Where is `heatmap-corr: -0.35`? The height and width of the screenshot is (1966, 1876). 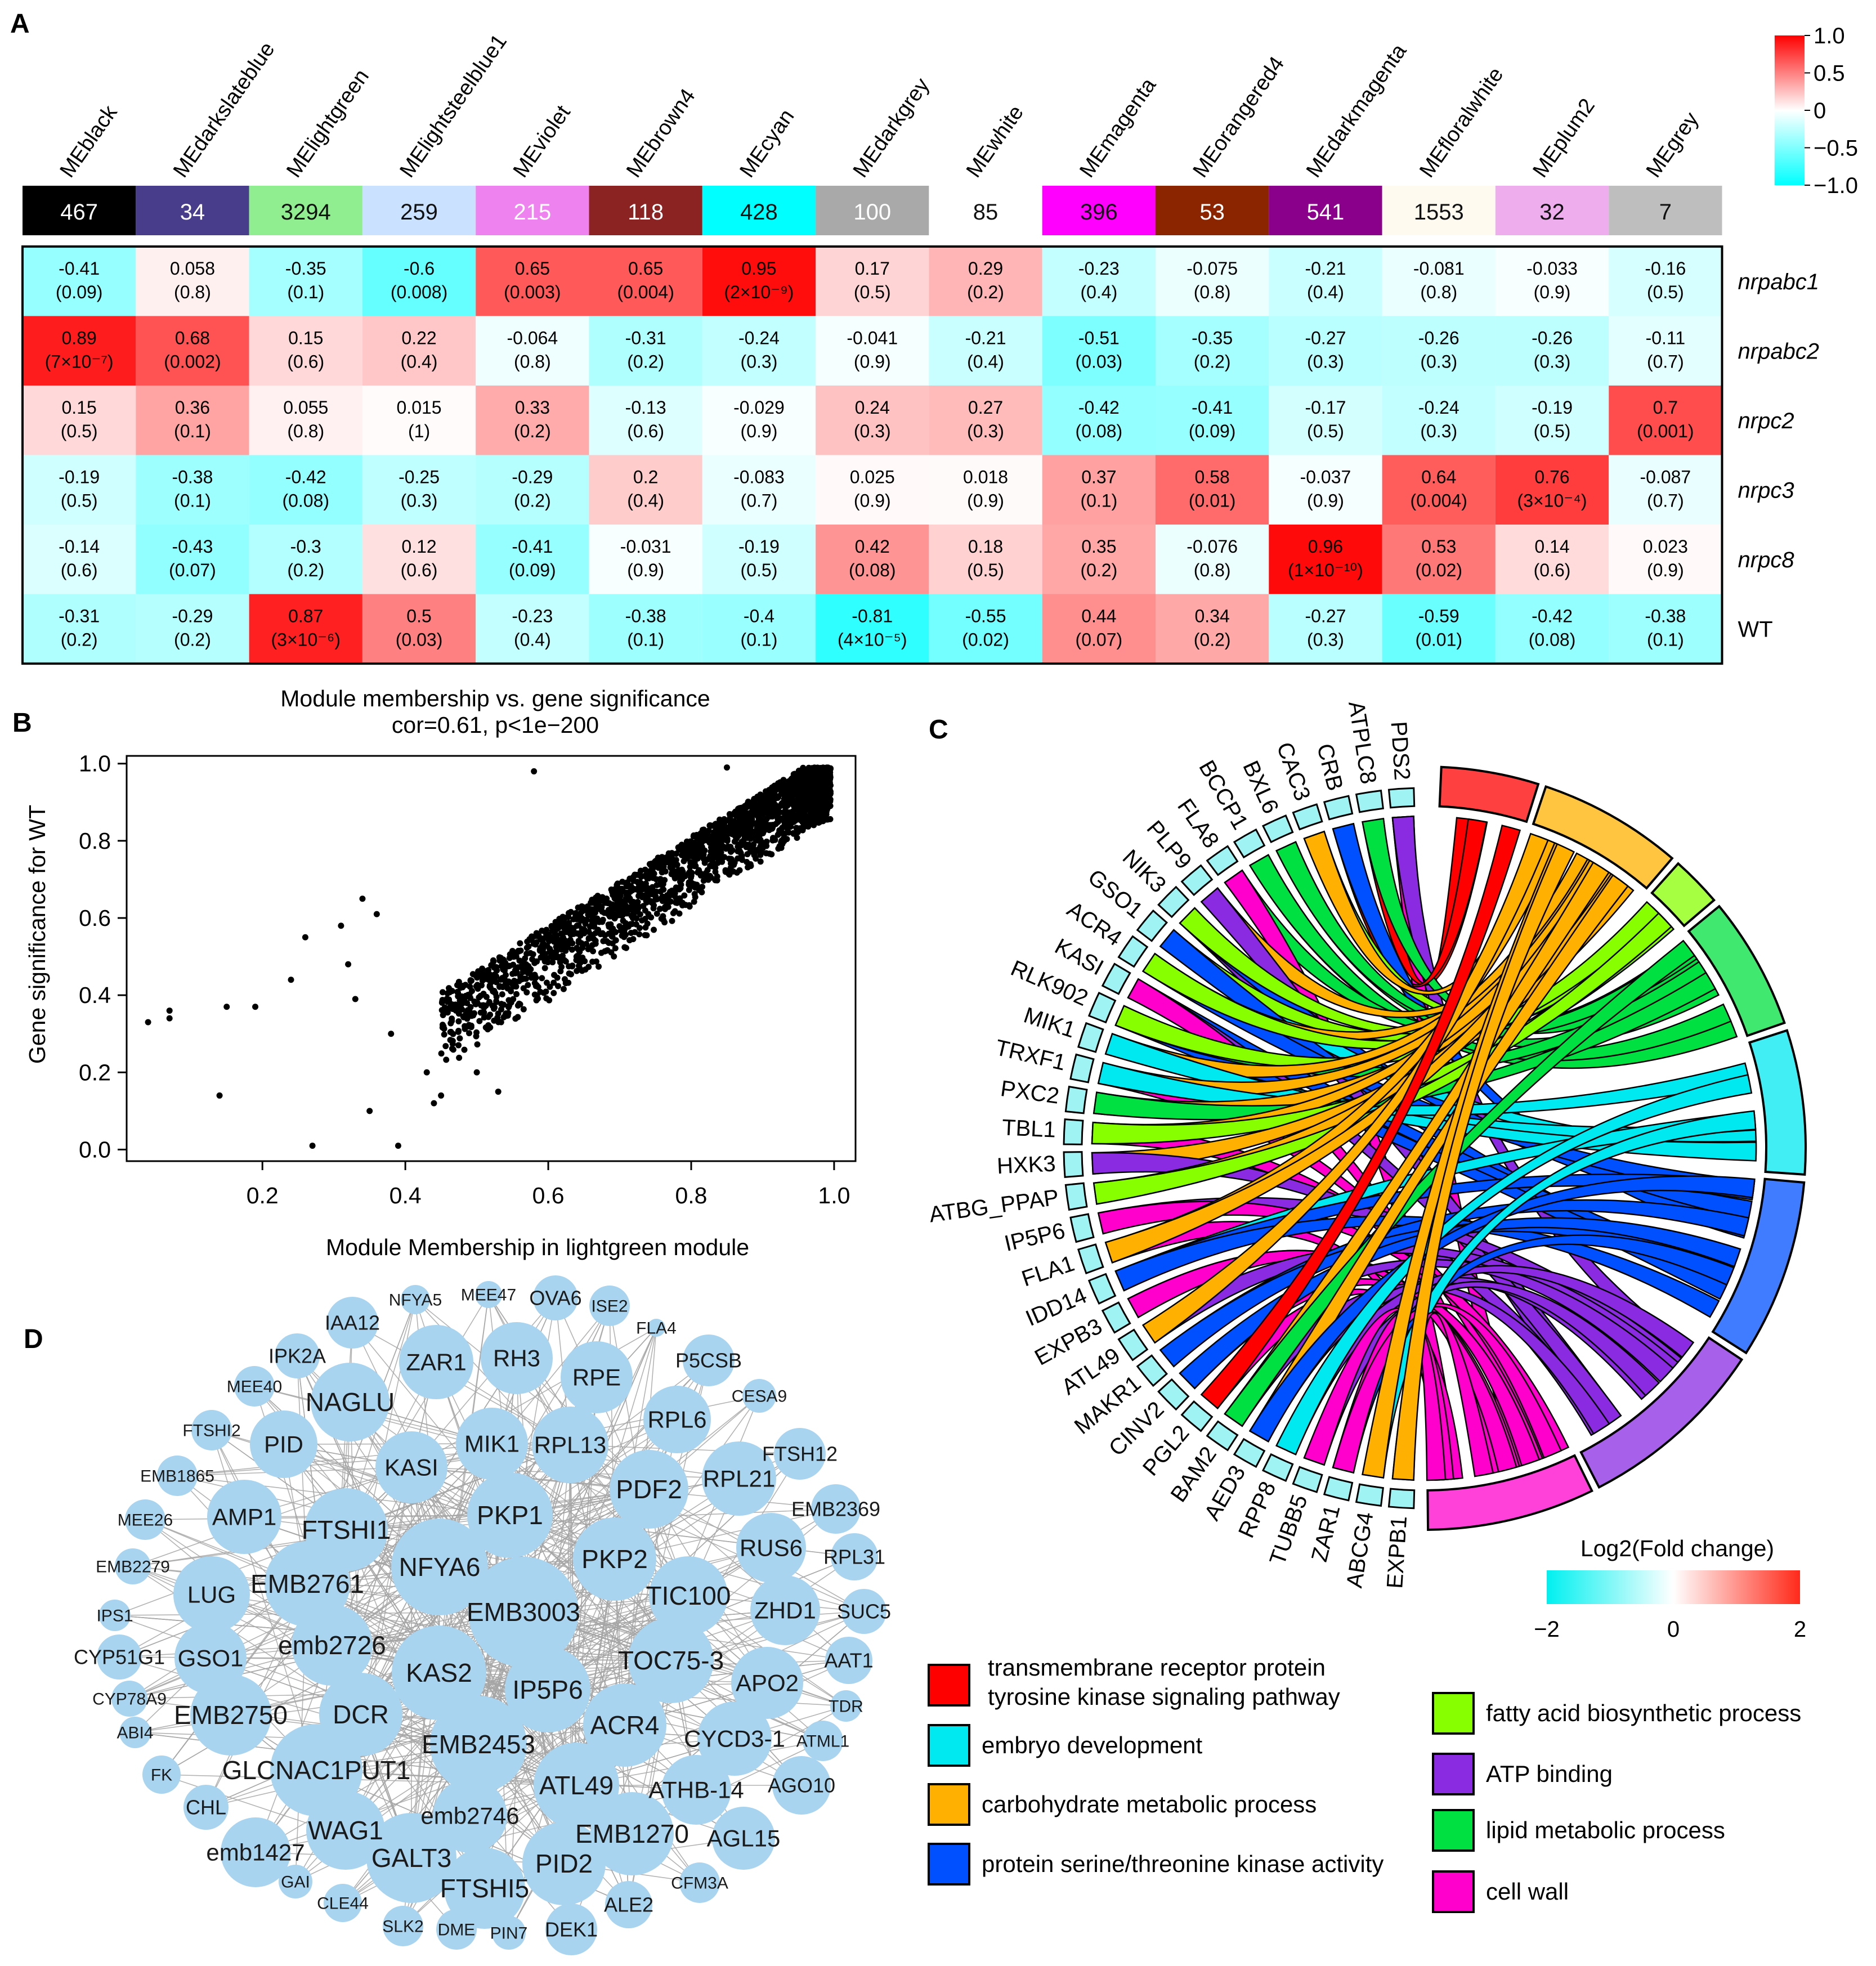
heatmap-corr: -0.35 is located at coordinates (1212, 338).